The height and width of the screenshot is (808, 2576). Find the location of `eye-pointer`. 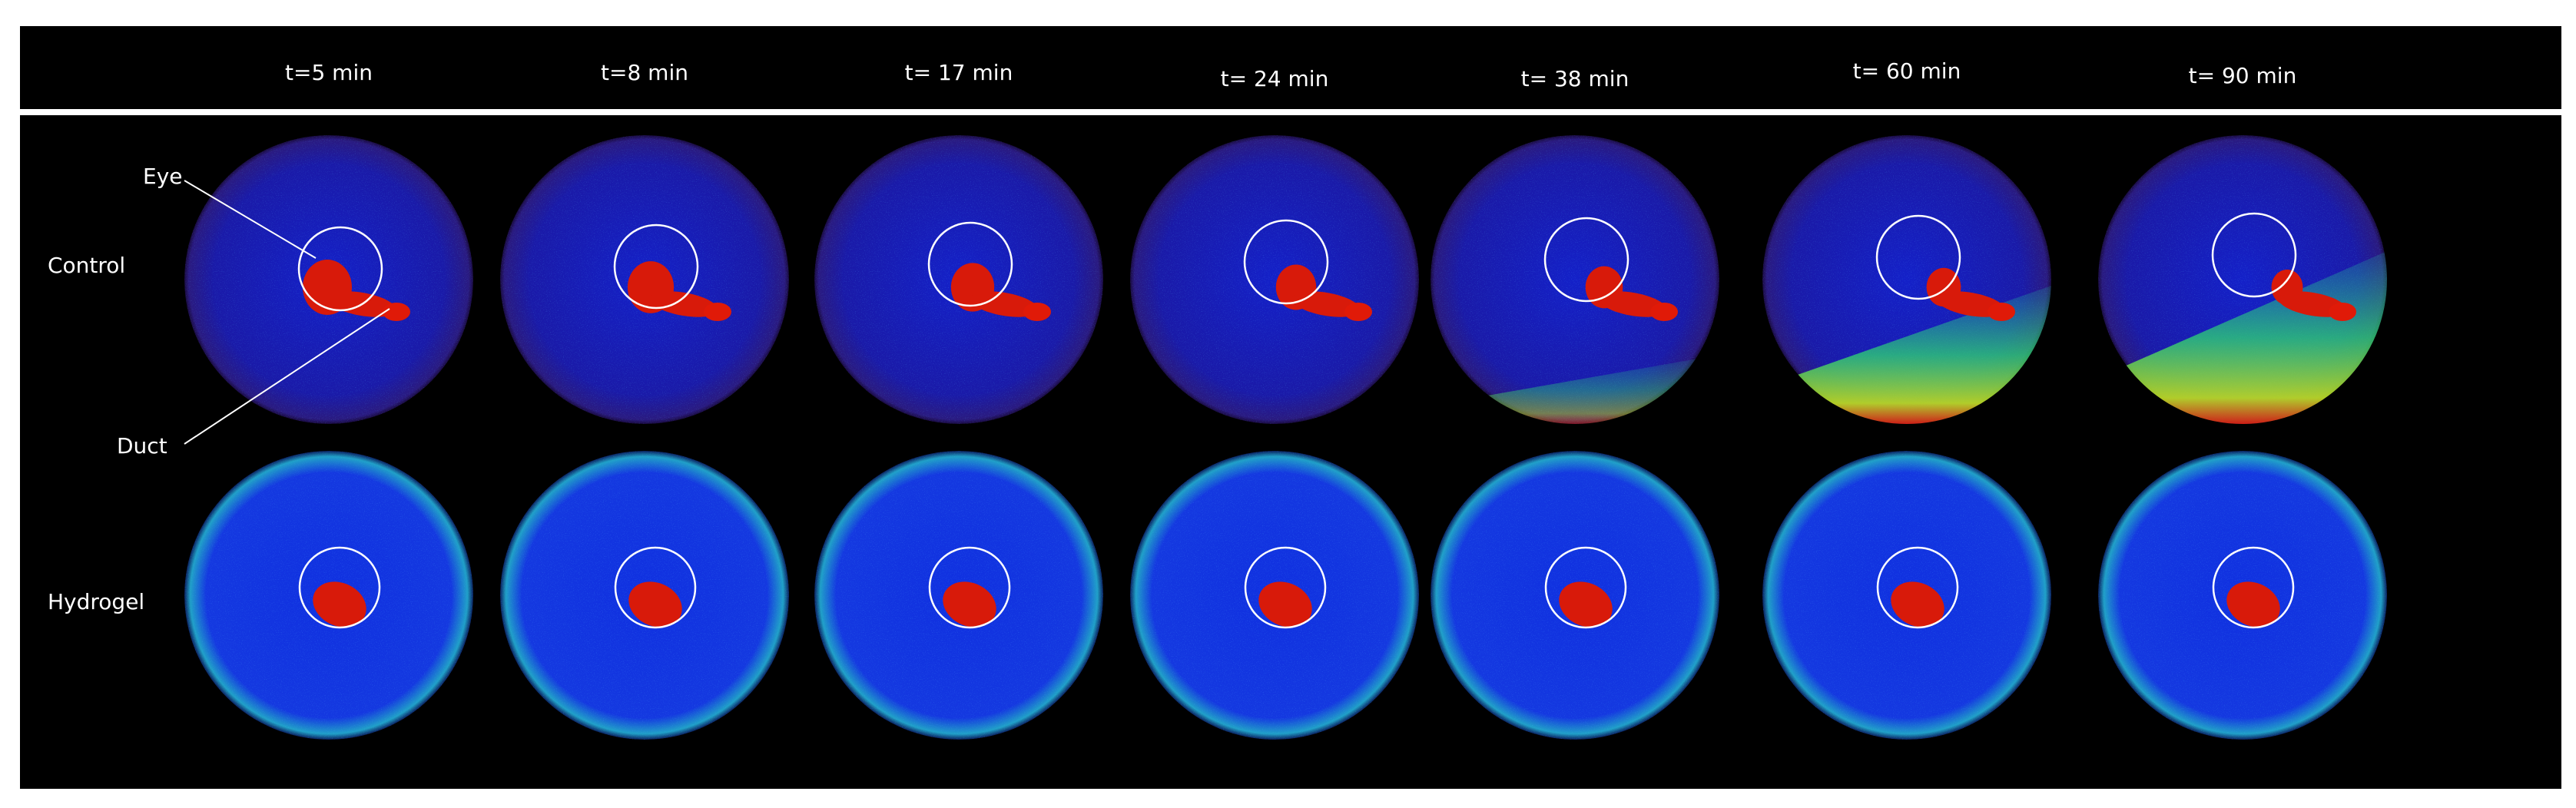

eye-pointer is located at coordinates (250, 219).